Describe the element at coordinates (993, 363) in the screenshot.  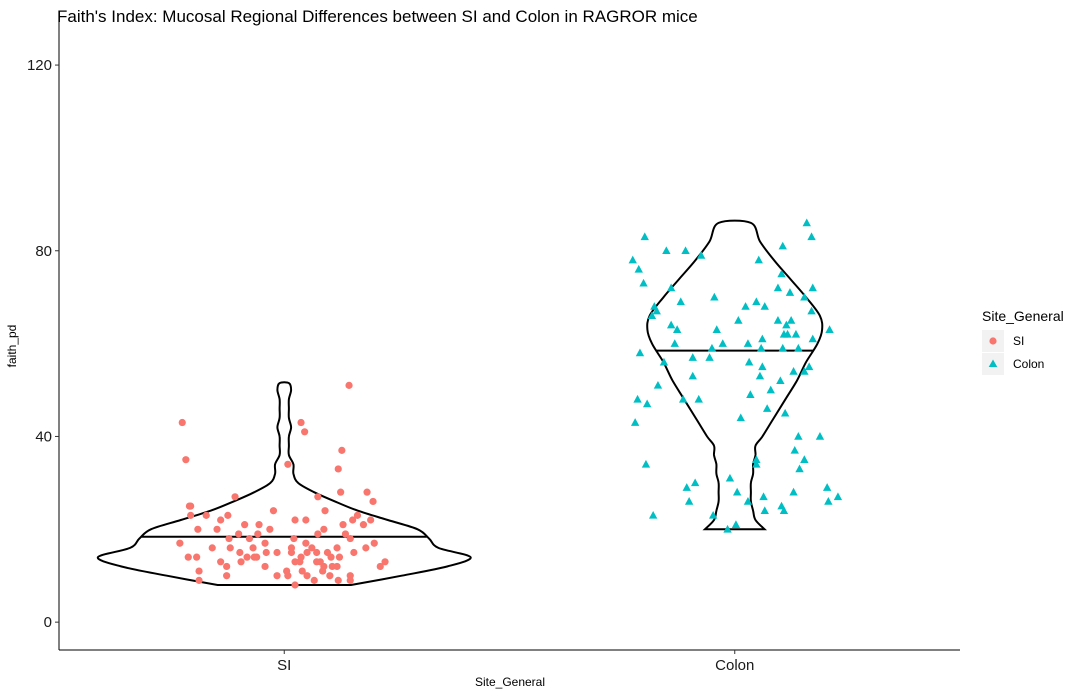
I see `legend-key-colon-triangle-icon` at that location.